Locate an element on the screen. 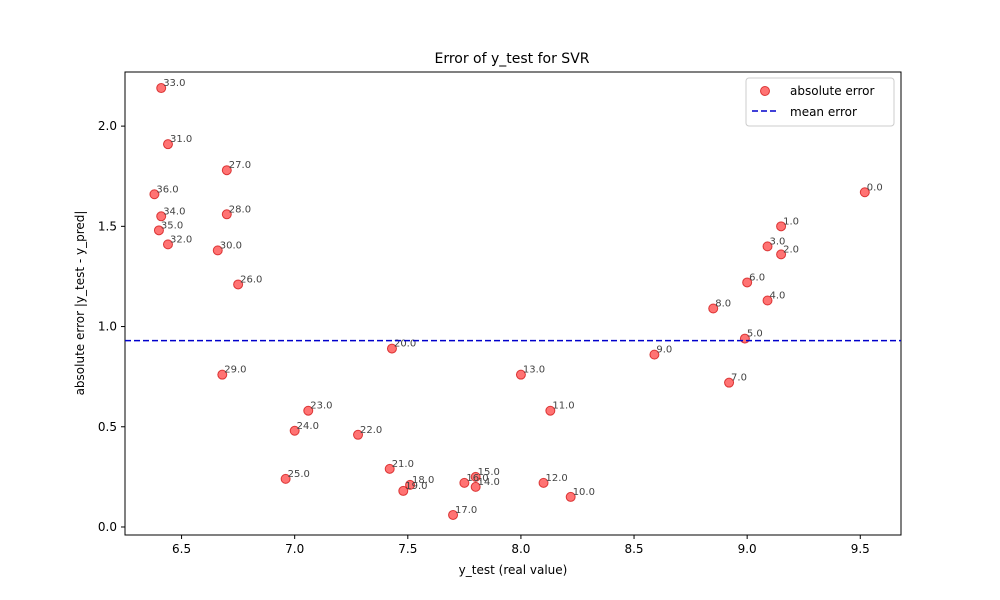  legend-label-mean-error: mean error is located at coordinates (823, 112).